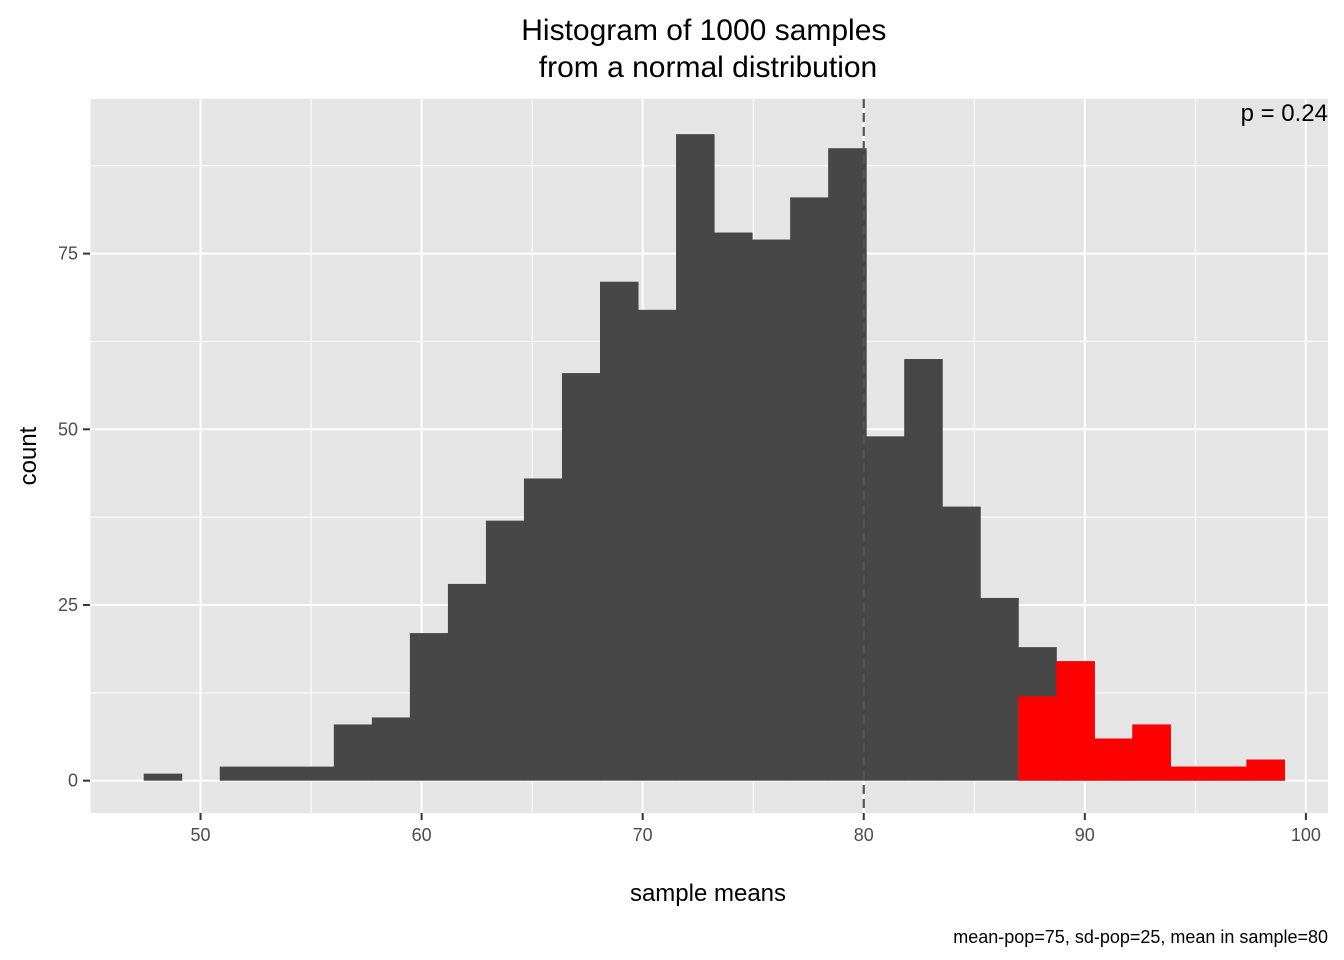 The width and height of the screenshot is (1344, 960). What do you see at coordinates (68, 605) in the screenshot?
I see `y-tick-label: 25` at bounding box center [68, 605].